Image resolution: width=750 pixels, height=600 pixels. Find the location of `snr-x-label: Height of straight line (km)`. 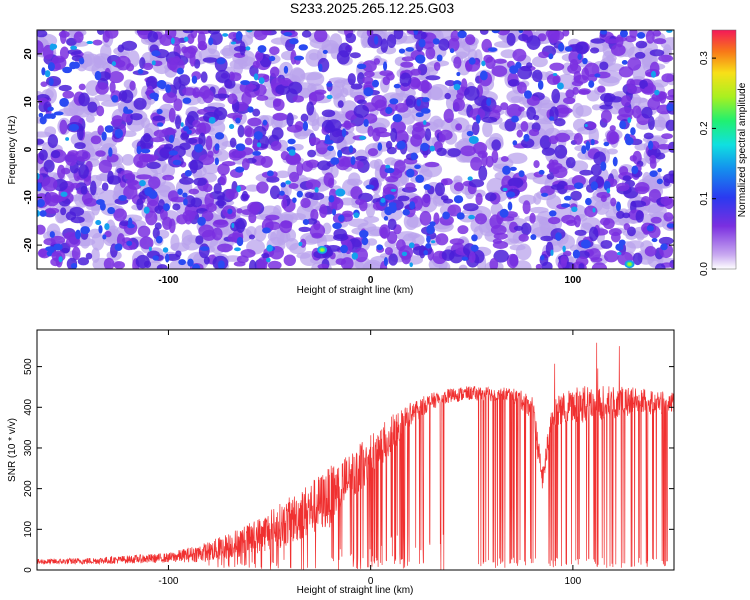

snr-x-label: Height of straight line (km) is located at coordinates (355, 590).